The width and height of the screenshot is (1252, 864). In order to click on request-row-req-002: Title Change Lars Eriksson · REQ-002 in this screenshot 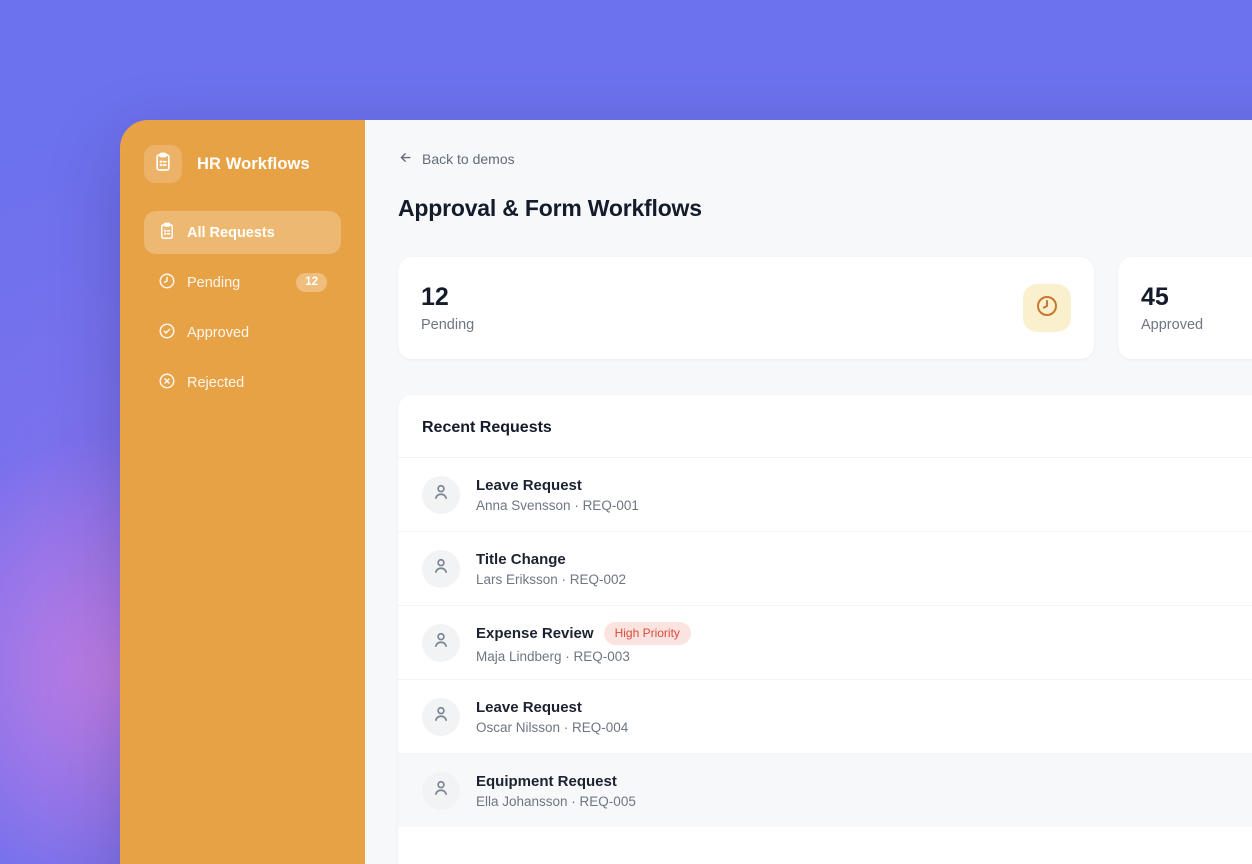, I will do `click(825, 568)`.